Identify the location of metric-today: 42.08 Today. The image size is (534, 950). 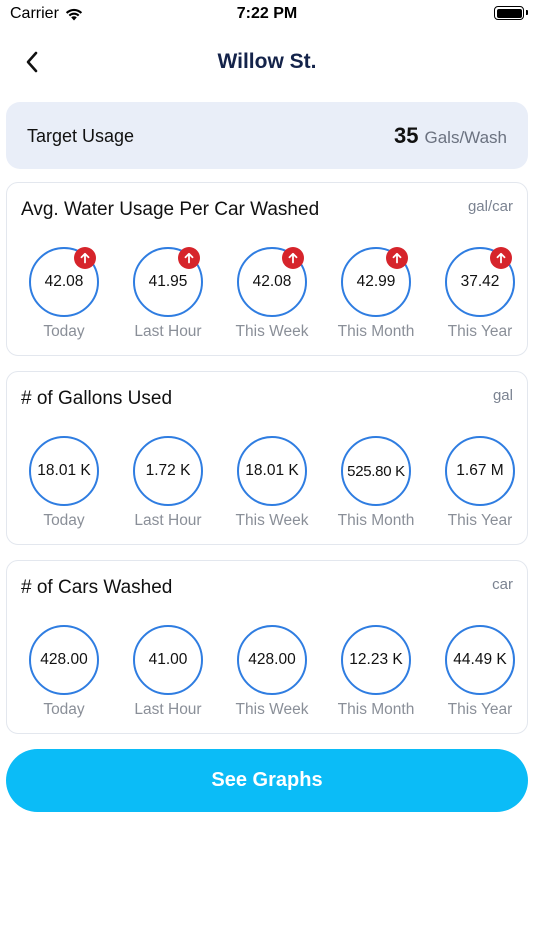
(64, 297).